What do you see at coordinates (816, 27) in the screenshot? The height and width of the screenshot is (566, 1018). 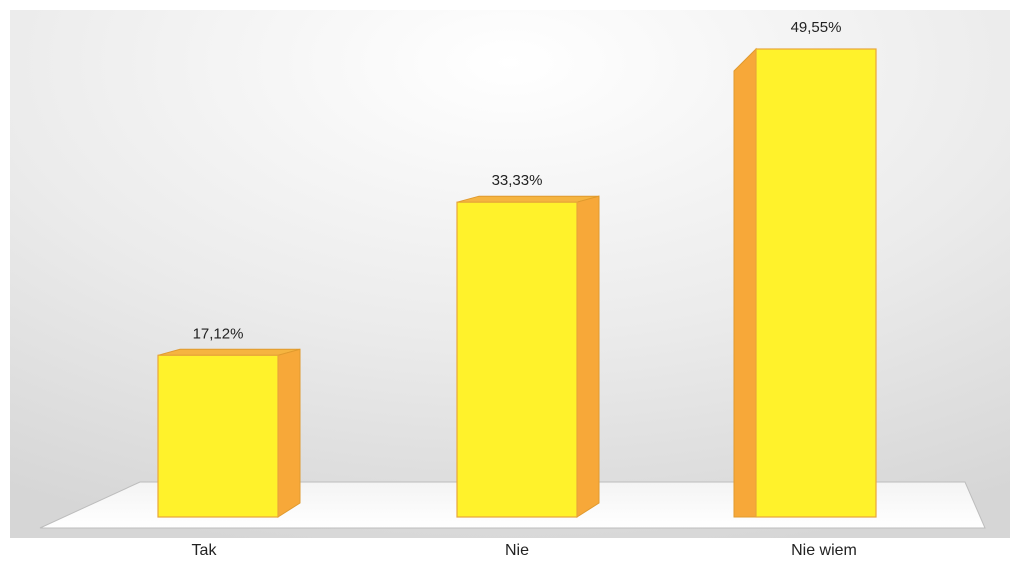 I see `data-label-nie-wiem: 49,55%` at bounding box center [816, 27].